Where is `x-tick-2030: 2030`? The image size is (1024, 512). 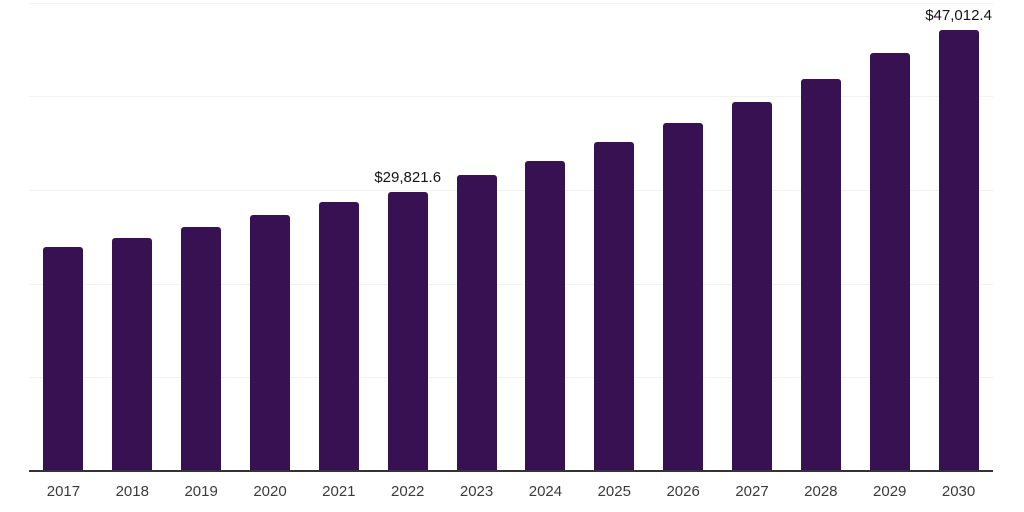 x-tick-2030: 2030 is located at coordinates (958, 491).